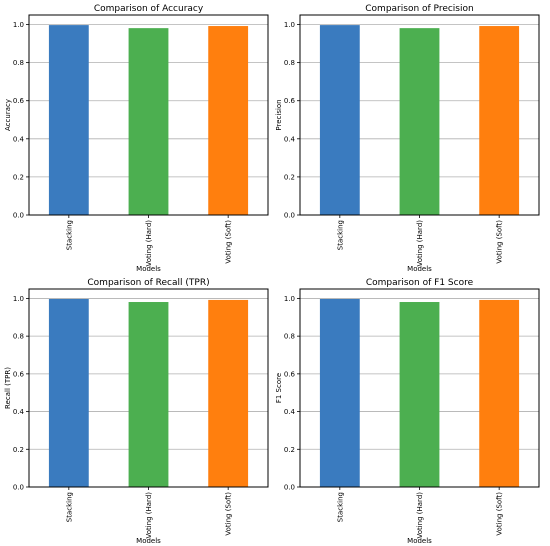  What do you see at coordinates (8, 388) in the screenshot?
I see `y-axis-label: Recall (TPR)` at bounding box center [8, 388].